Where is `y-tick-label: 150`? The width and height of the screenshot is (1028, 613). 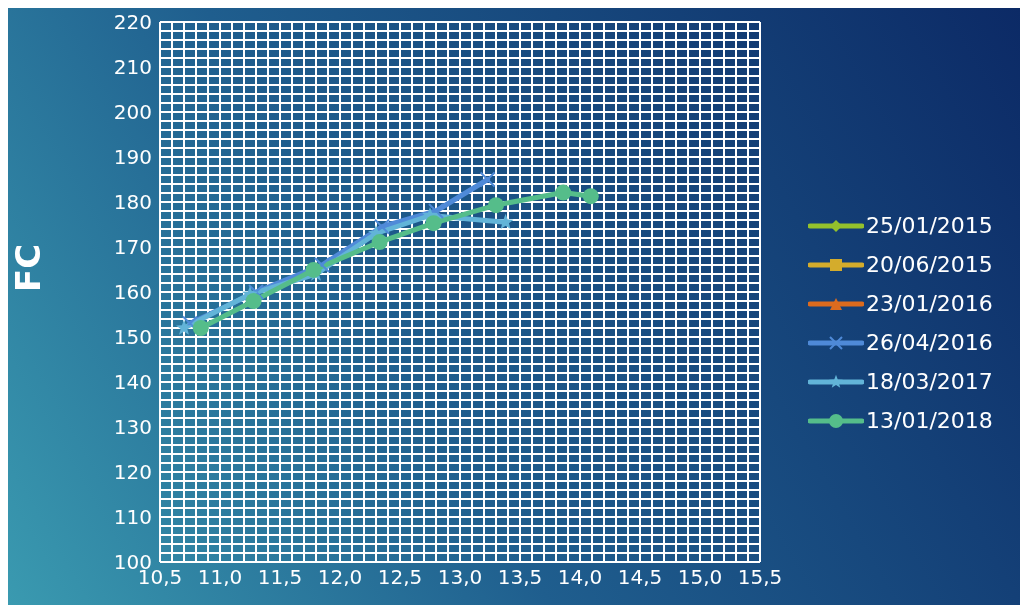 y-tick-label: 150 is located at coordinates (132, 337).